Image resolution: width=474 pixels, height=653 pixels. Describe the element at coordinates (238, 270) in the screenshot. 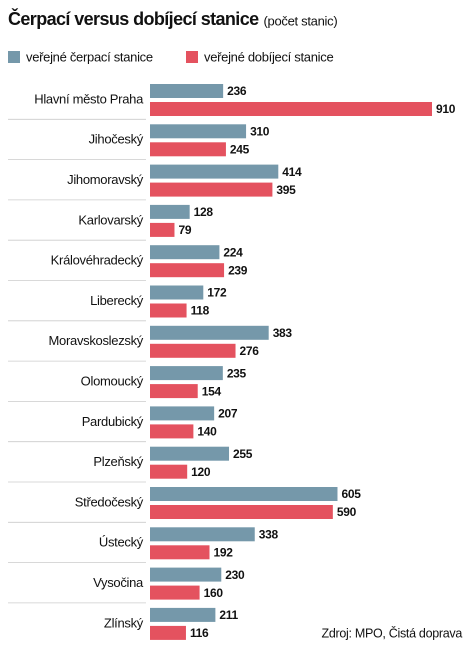

I see `value-label: 239` at that location.